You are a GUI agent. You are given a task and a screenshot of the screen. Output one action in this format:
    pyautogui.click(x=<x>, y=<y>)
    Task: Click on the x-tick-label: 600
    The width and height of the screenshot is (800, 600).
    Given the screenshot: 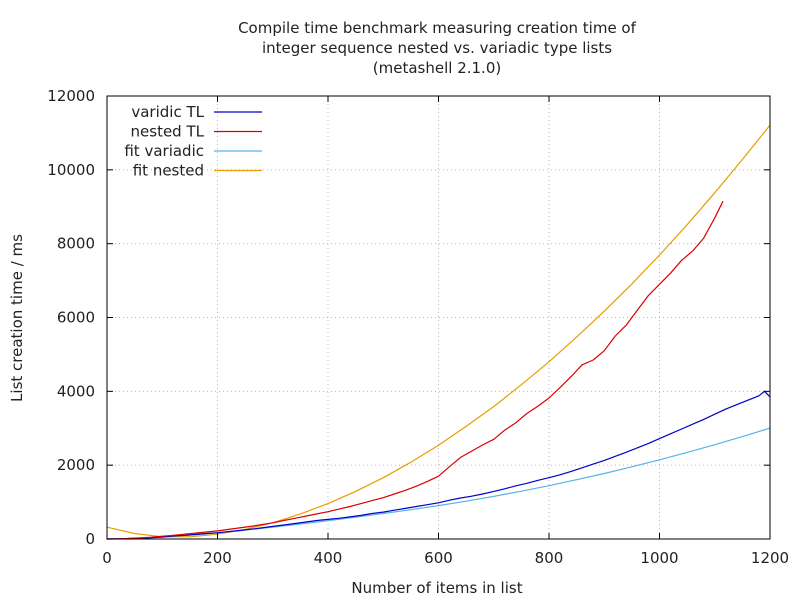 What is the action you would take?
    pyautogui.click(x=438, y=558)
    